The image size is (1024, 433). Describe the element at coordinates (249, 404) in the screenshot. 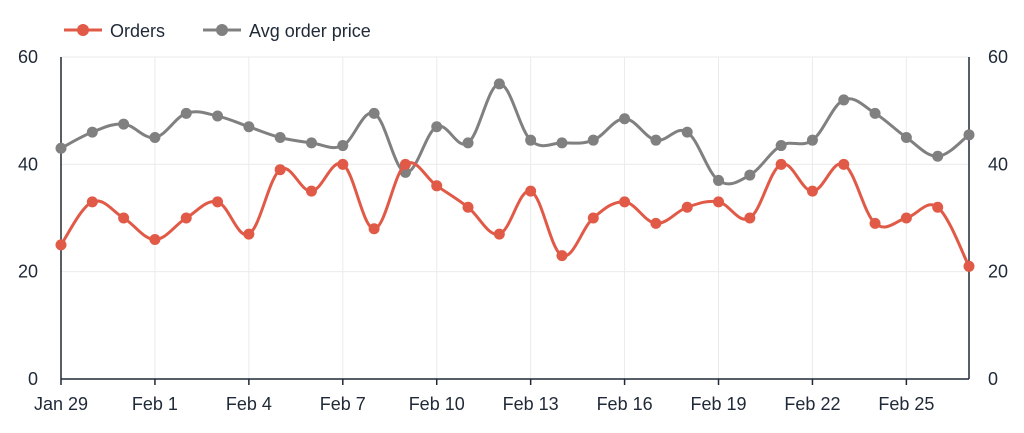

I see `x-tick-label: Feb 4` at that location.